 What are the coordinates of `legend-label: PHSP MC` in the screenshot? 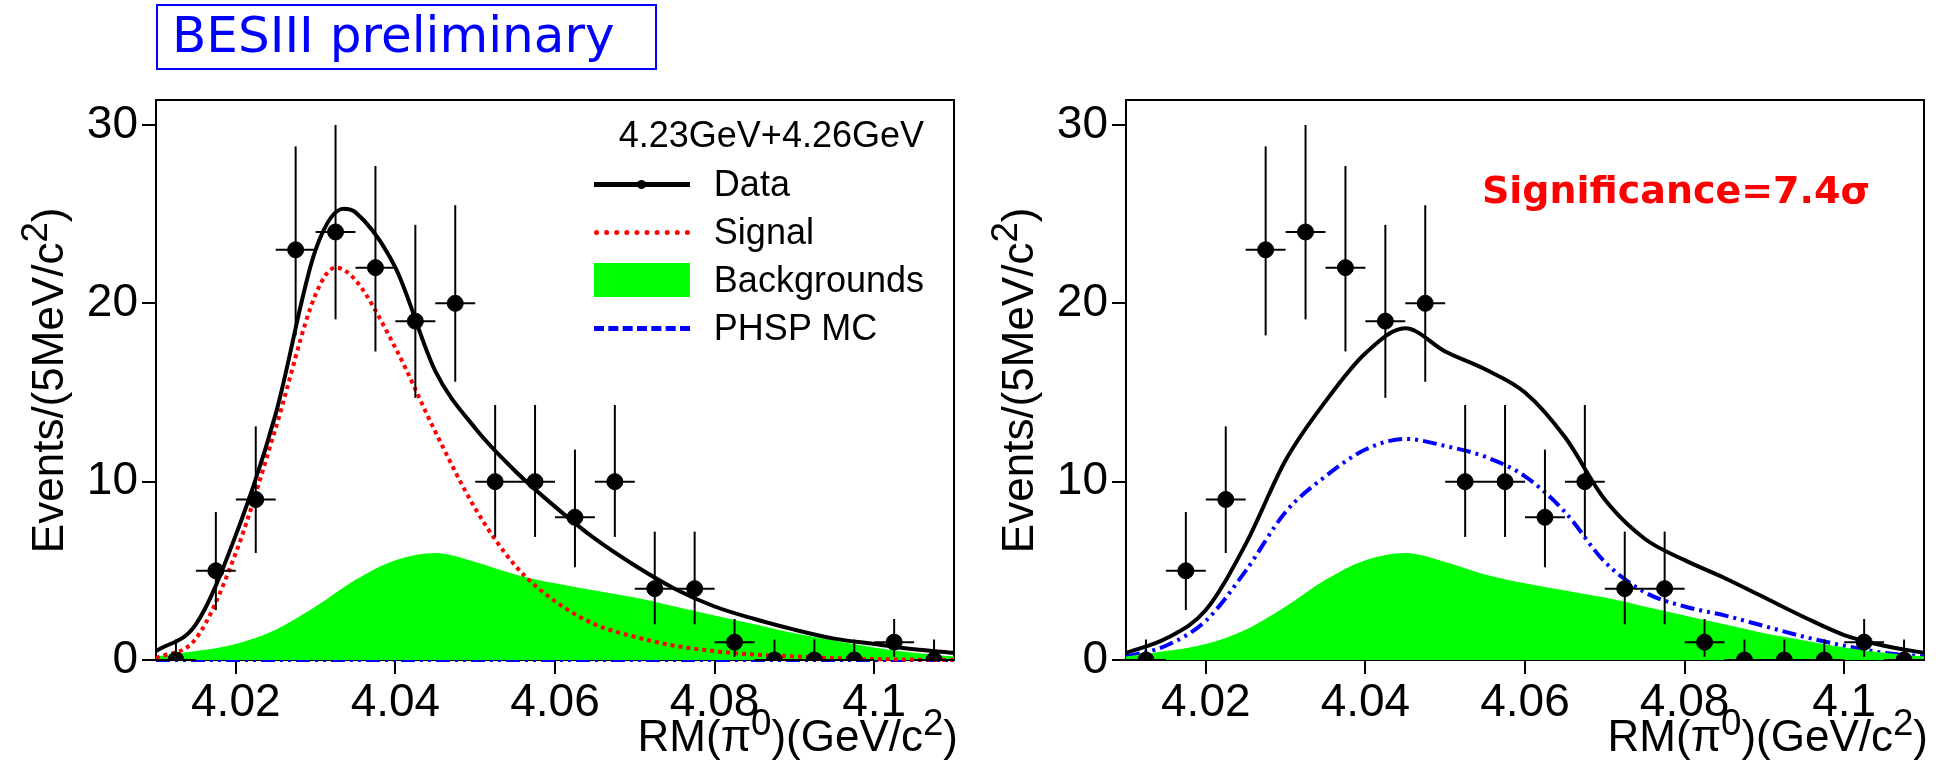 It's located at (795, 328).